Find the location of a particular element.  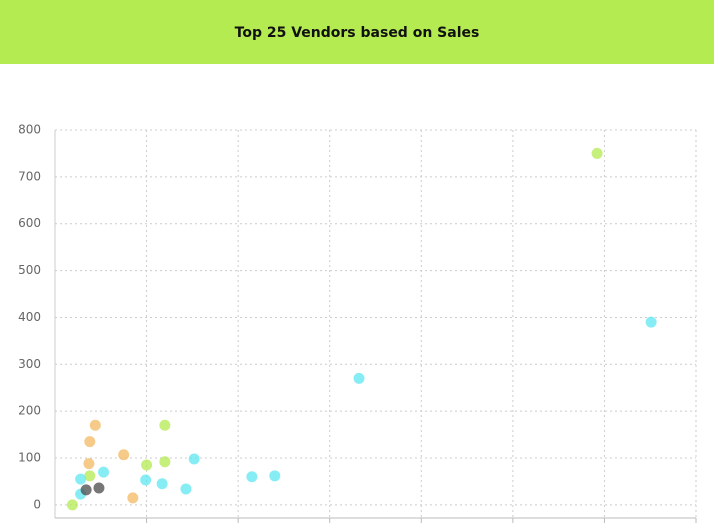

y-tick-label: 300 is located at coordinates (29, 364).